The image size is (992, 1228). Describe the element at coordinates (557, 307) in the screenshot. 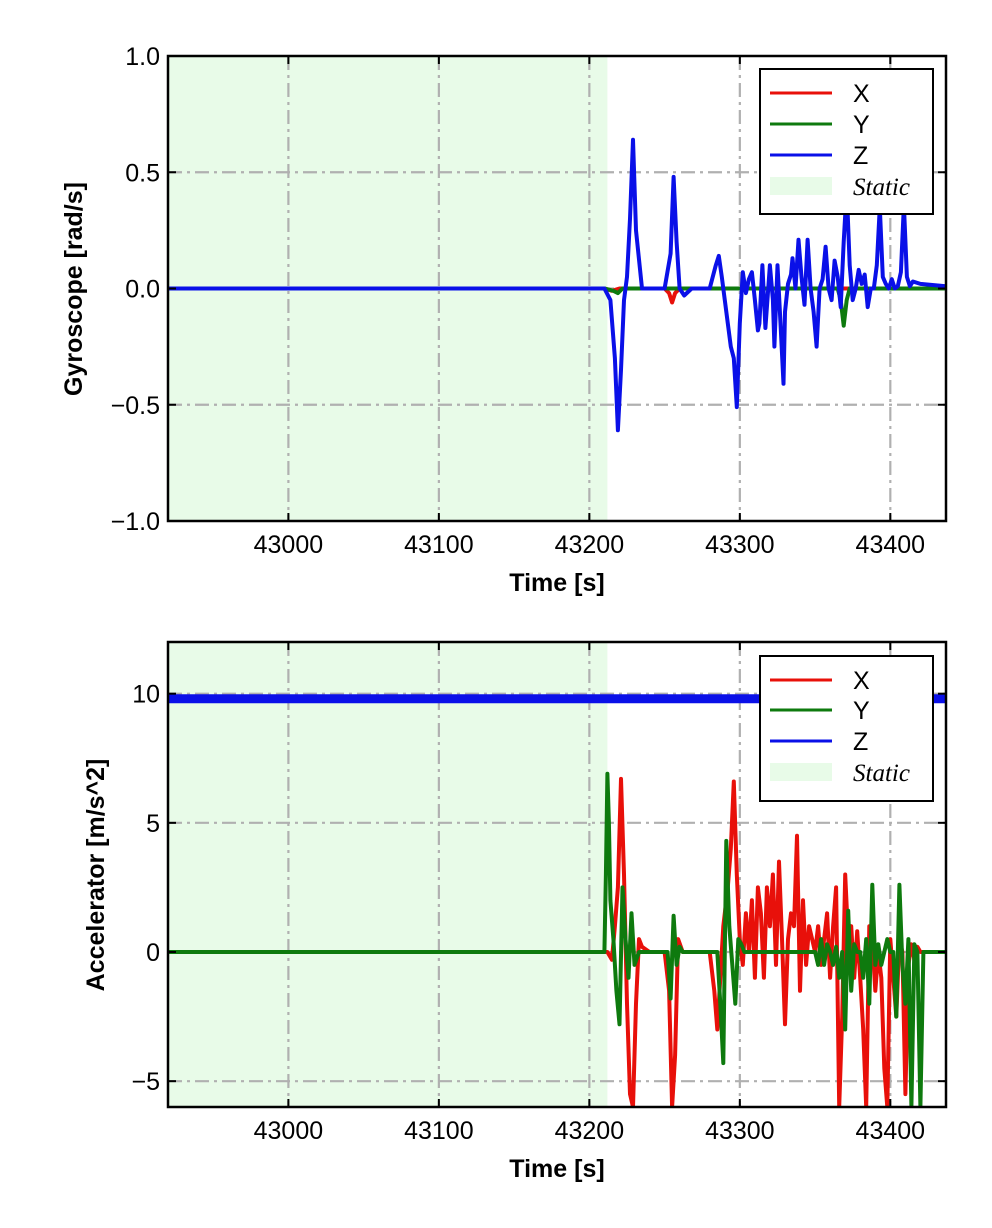

I see `series-line-y` at that location.